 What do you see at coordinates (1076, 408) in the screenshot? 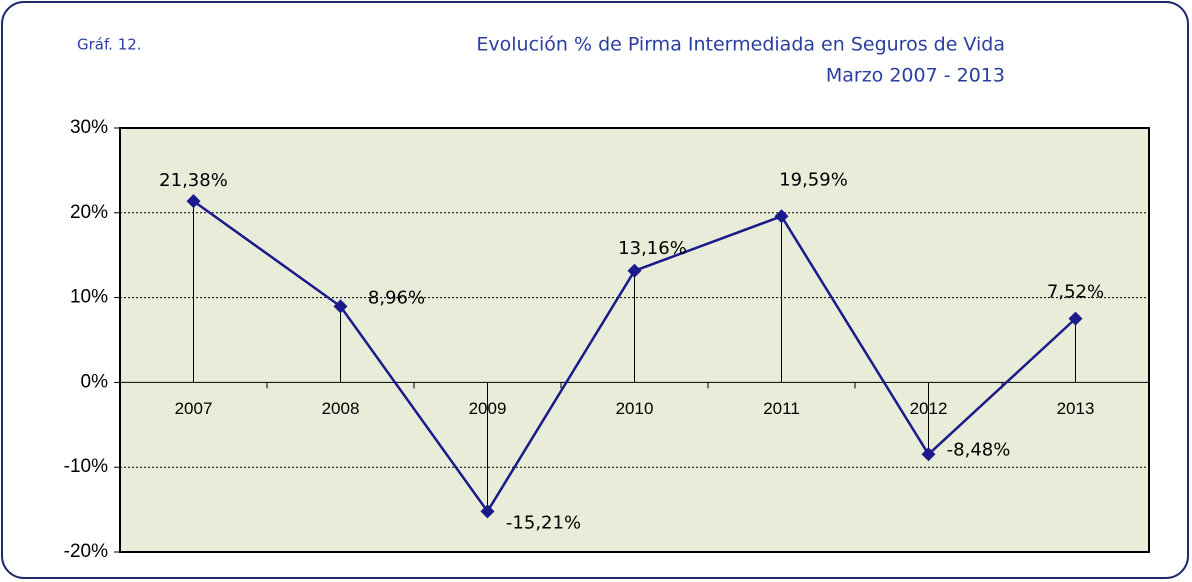
I see `x-tick-label: 2013` at bounding box center [1076, 408].